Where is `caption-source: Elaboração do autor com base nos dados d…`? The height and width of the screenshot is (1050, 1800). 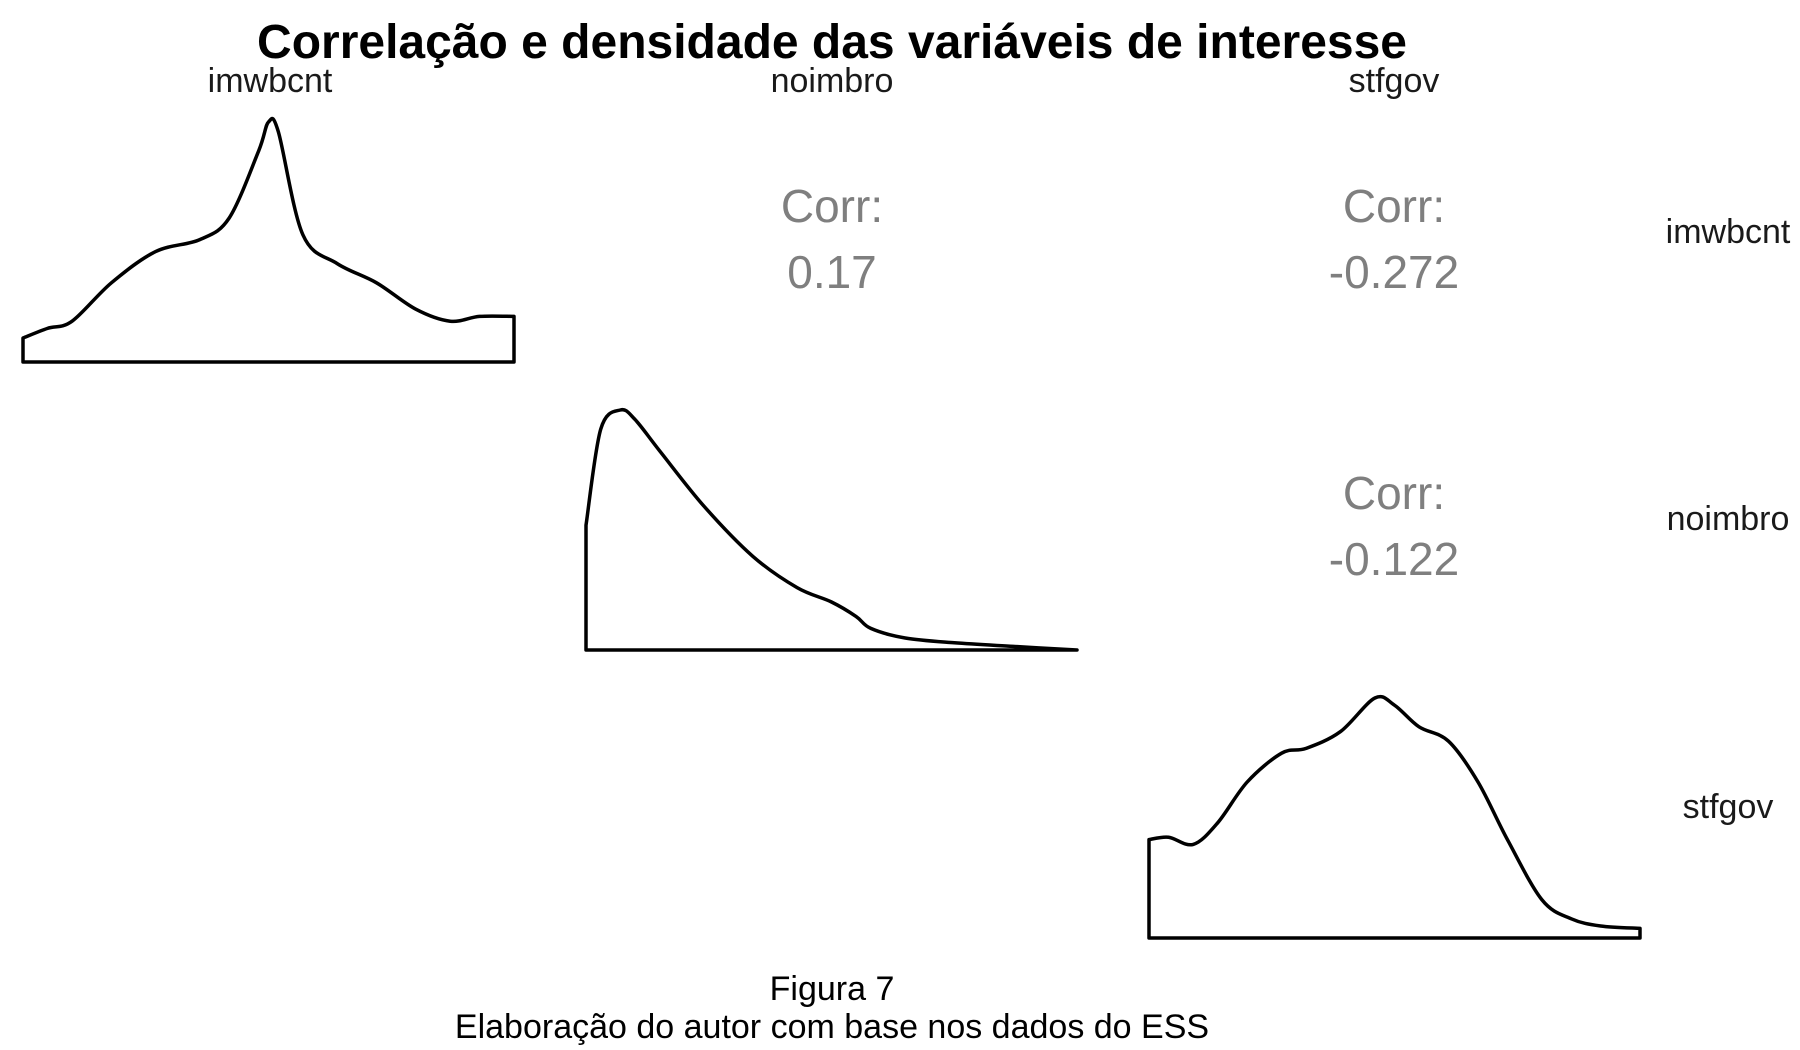 caption-source: Elaboração do autor com base nos dados d… is located at coordinates (832, 1027).